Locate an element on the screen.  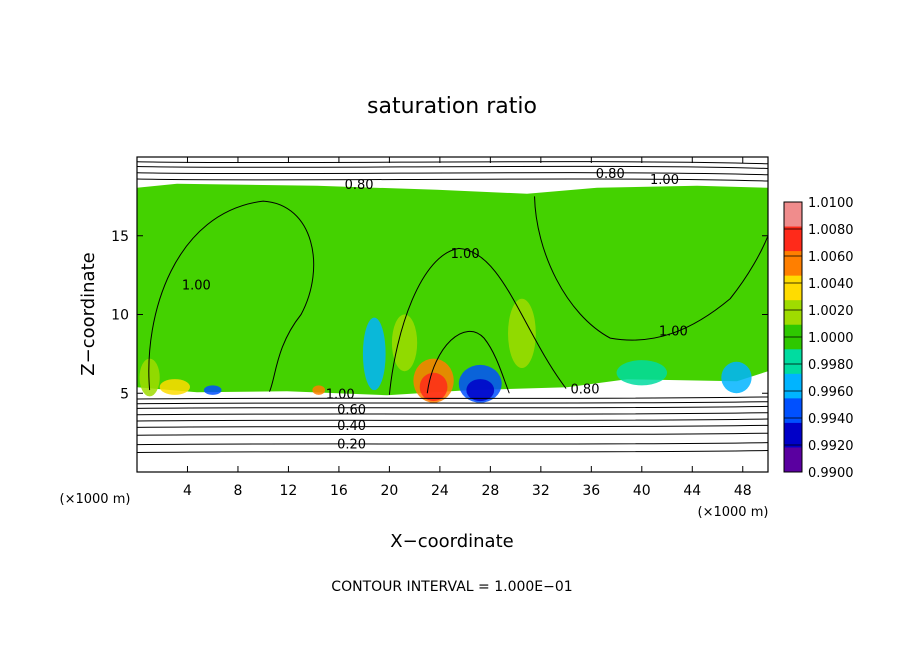
x-tick-label-3: 12 is located at coordinates (289, 491).